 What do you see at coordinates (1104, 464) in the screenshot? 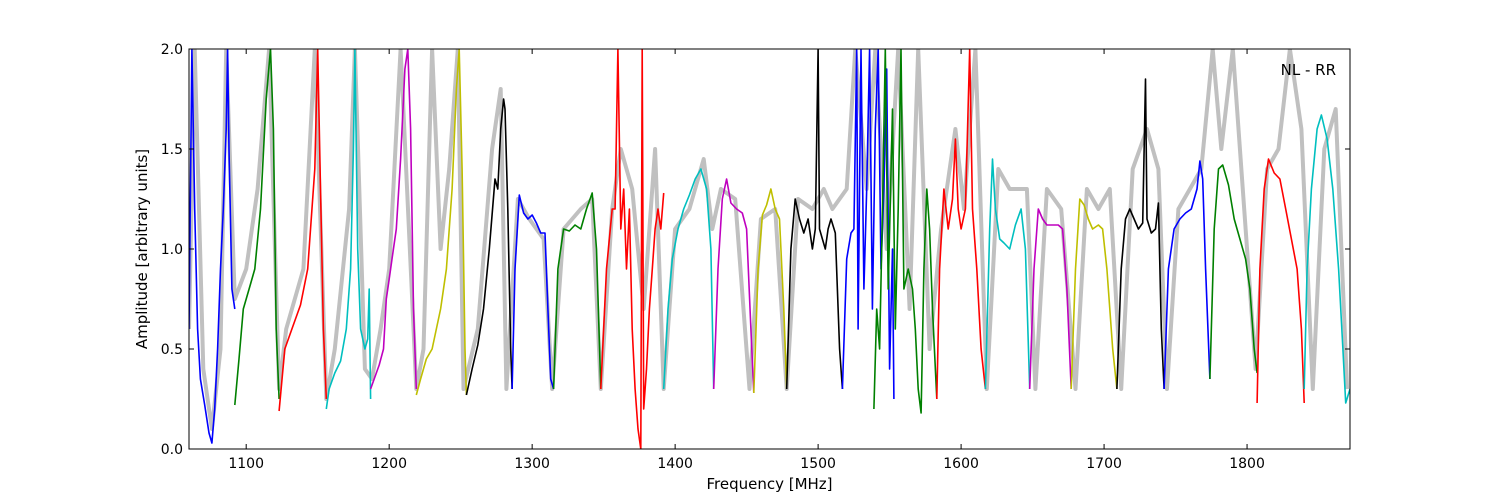
I see `x-tick-label: 1700` at bounding box center [1104, 464].